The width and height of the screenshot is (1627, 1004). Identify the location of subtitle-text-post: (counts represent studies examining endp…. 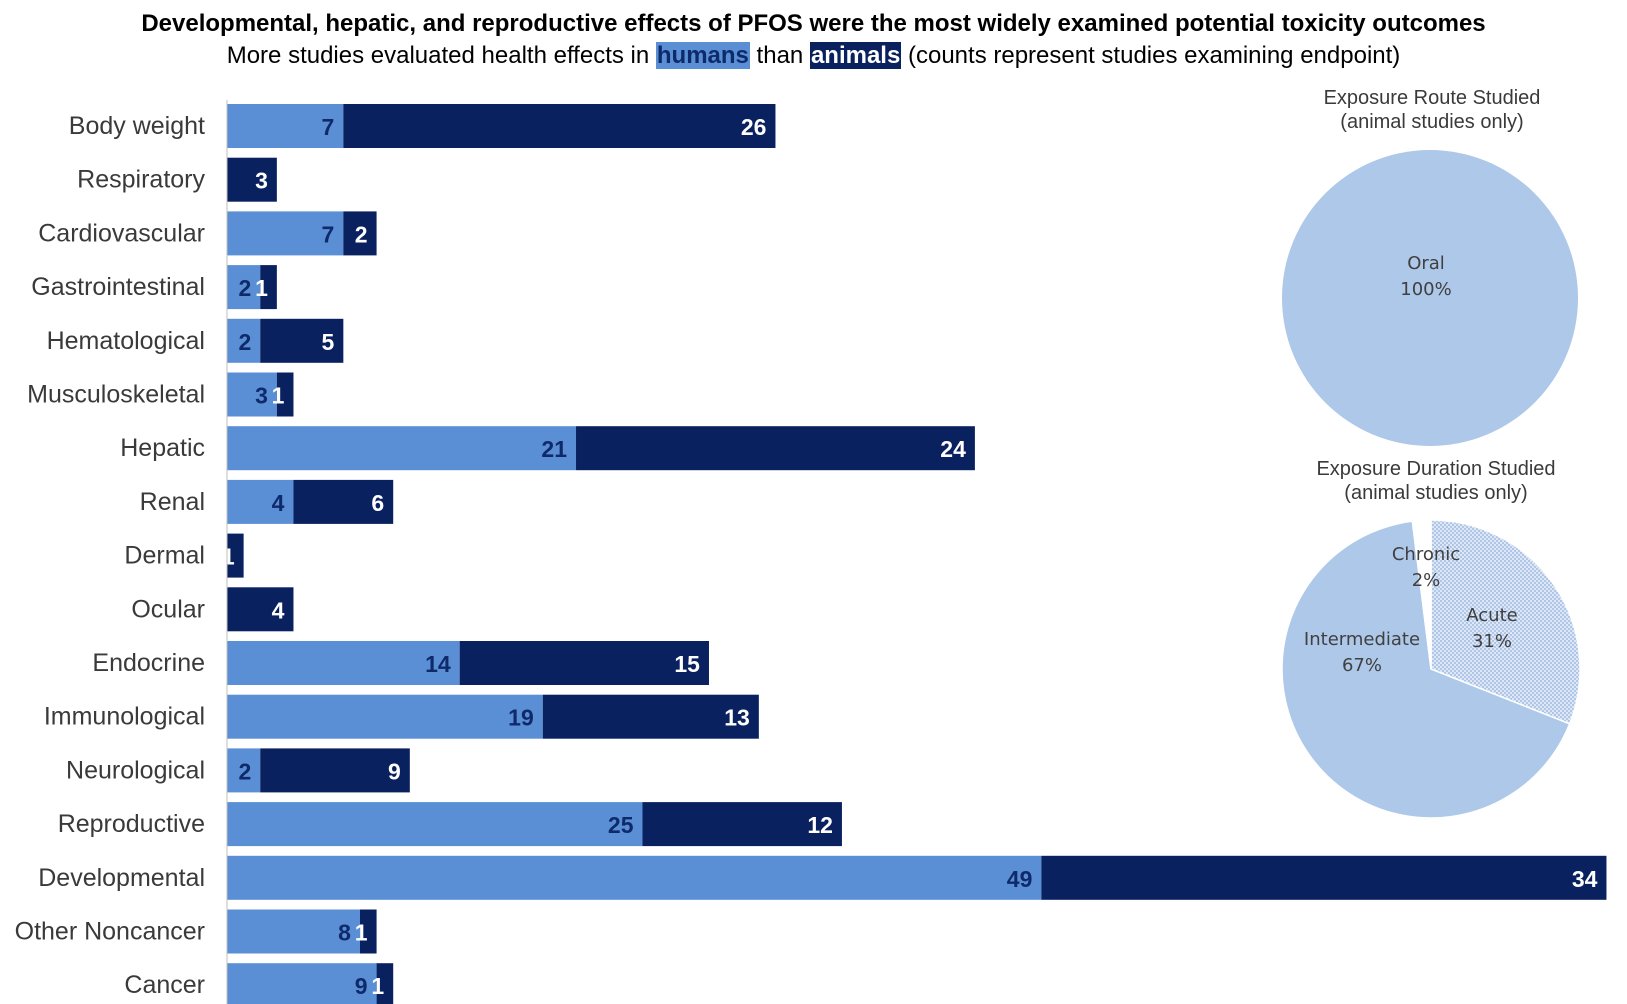
(1151, 55).